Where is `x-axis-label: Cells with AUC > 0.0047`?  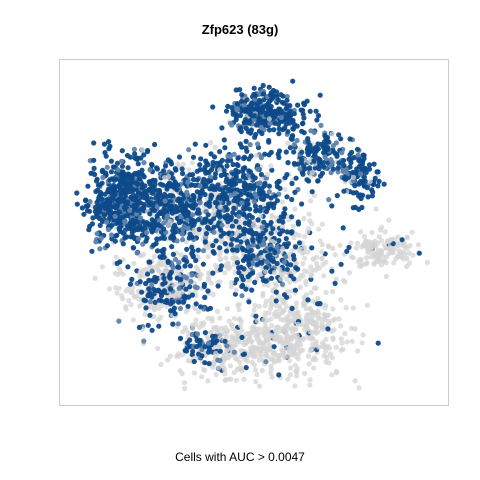 x-axis-label: Cells with AUC > 0.0047 is located at coordinates (240, 457).